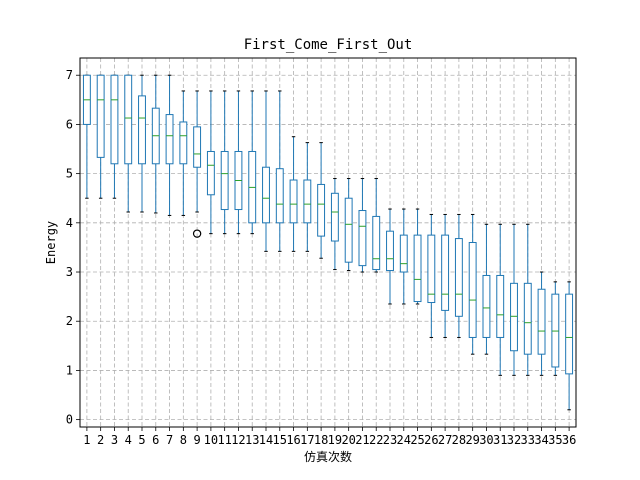 This screenshot has height=480, width=640. What do you see at coordinates (307, 440) in the screenshot?
I see `x-tick-label: 17` at bounding box center [307, 440].